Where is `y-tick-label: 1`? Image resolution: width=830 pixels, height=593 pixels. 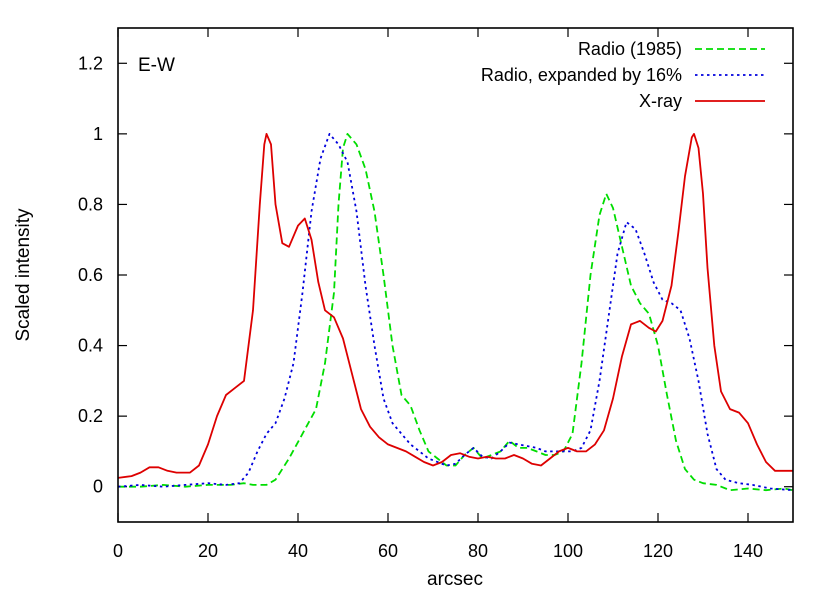 y-tick-label: 1 is located at coordinates (98, 134).